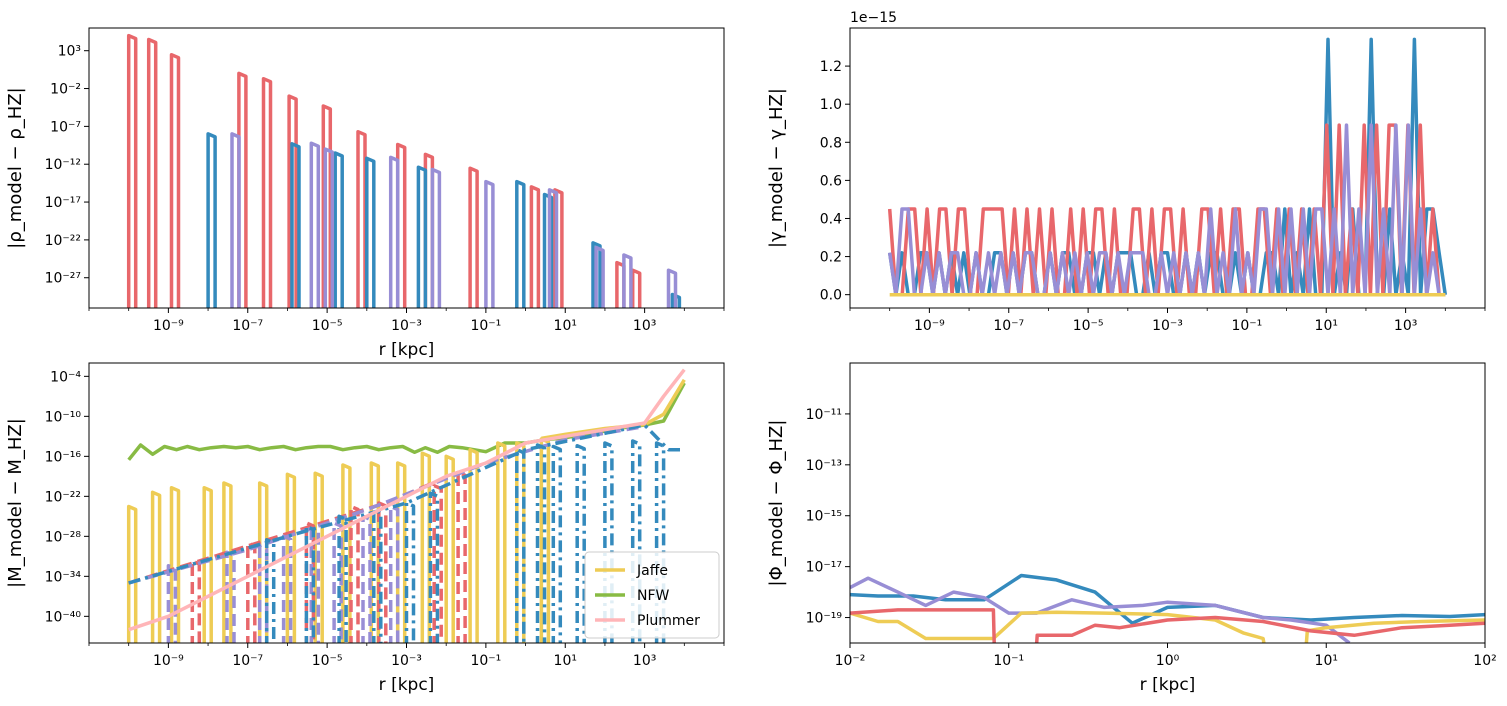  What do you see at coordinates (1166, 210) in the screenshot?
I see `gamma-red-line` at bounding box center [1166, 210].